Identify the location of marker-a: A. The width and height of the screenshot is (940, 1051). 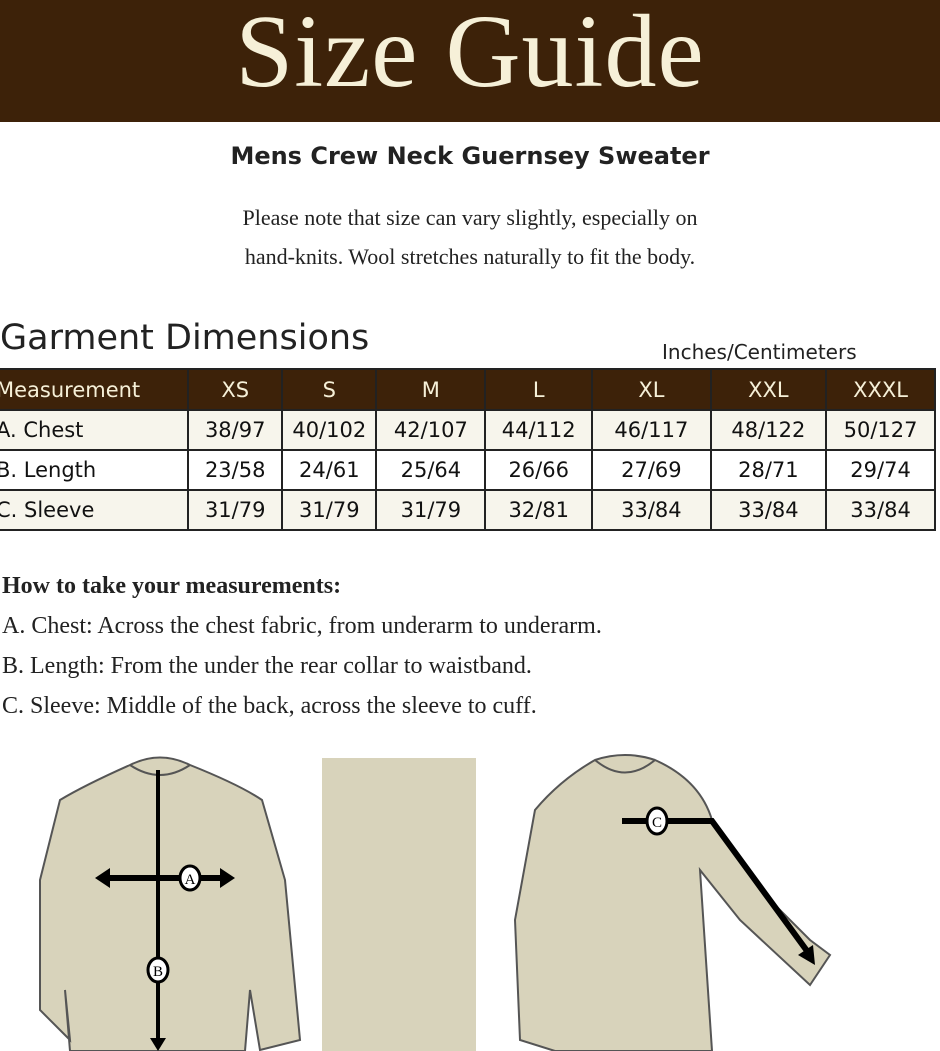
(190, 878).